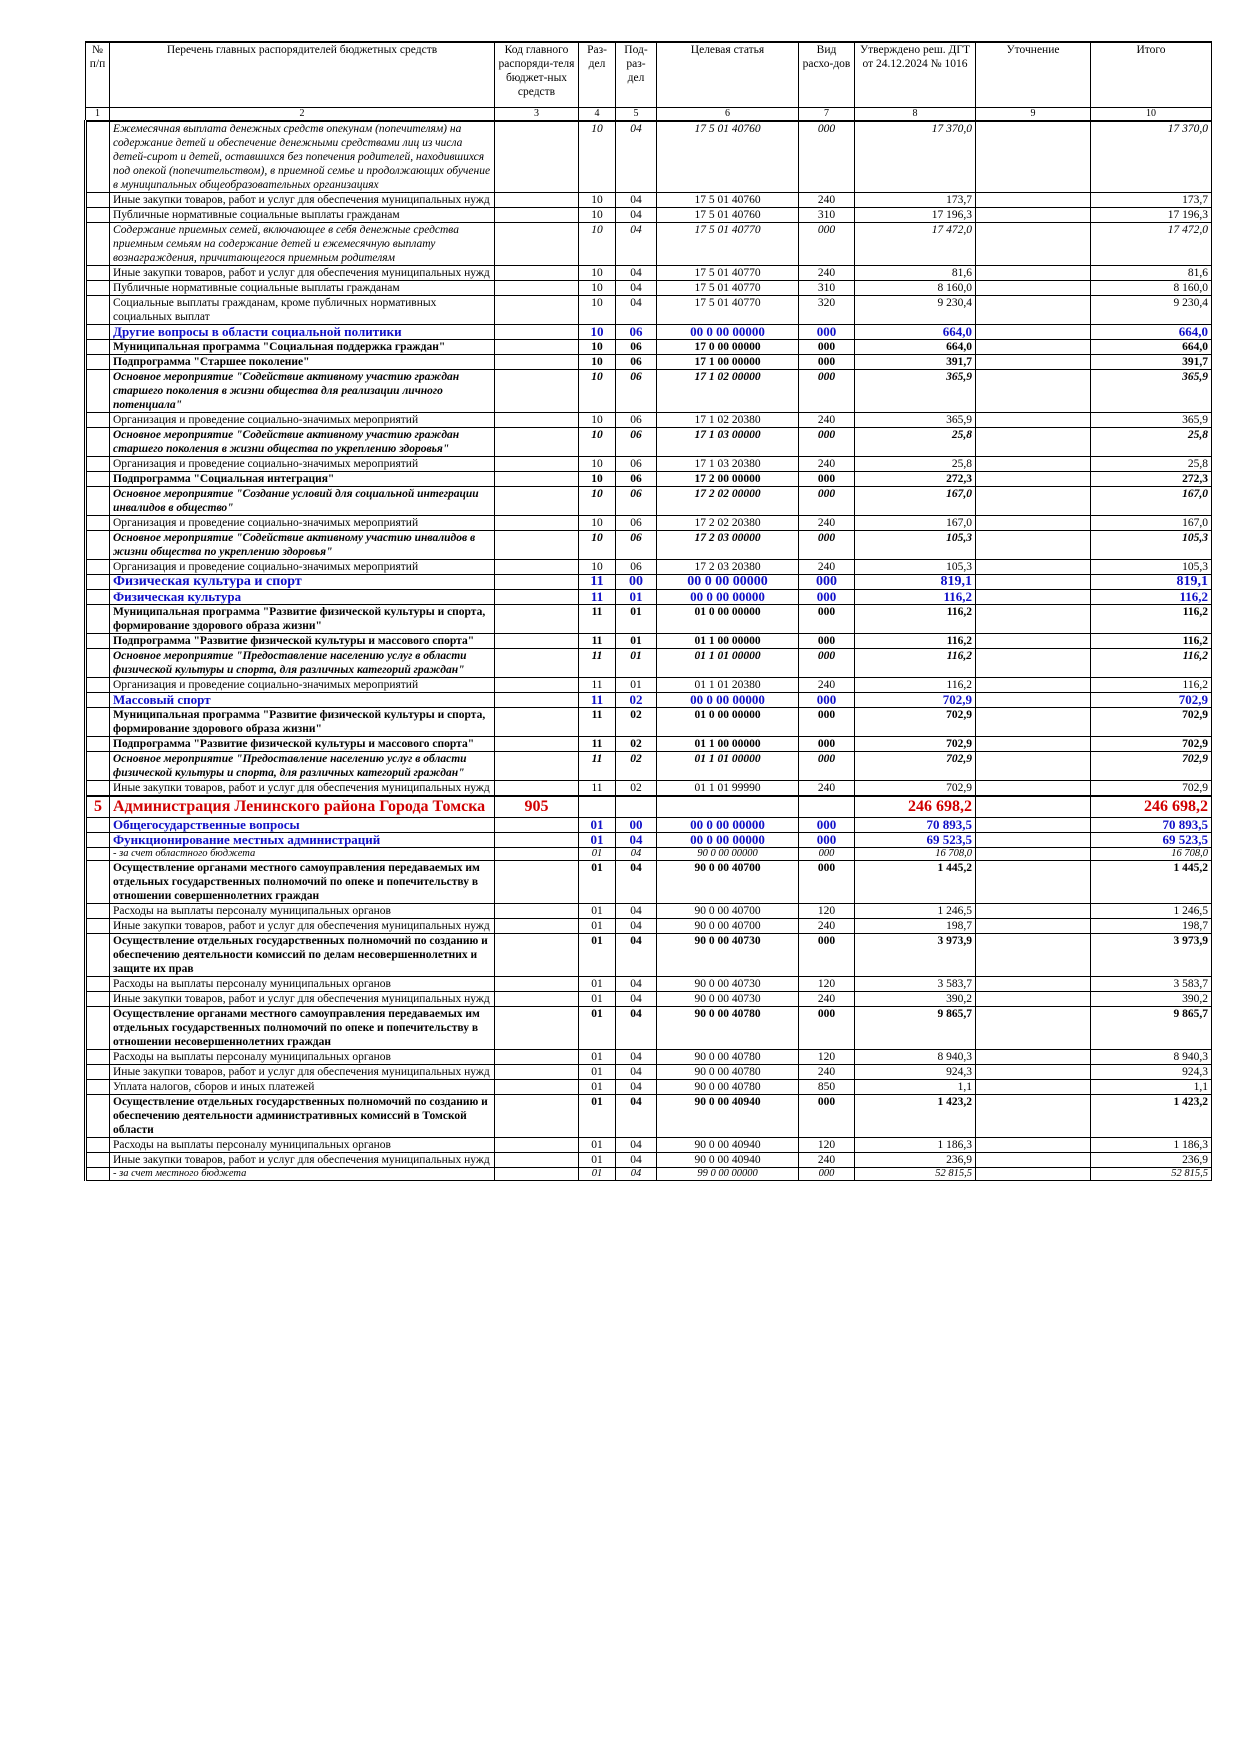  I want to click on column-header: № п/п, so click(97, 74).